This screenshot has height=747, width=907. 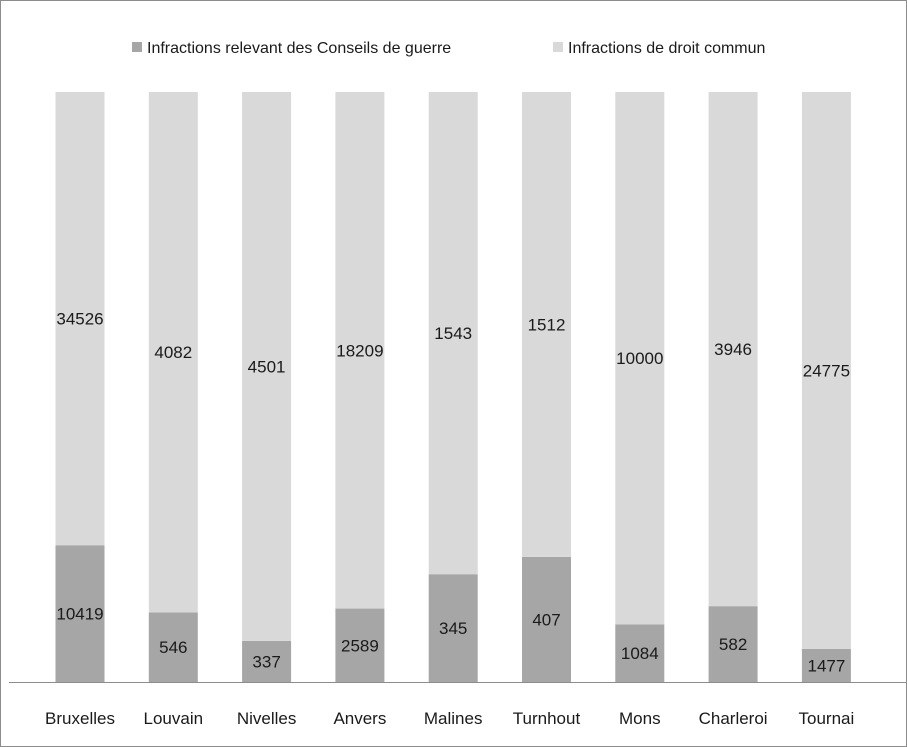 I want to click on data-label-conseils-de-guerre-mons: 1084, so click(x=640, y=653).